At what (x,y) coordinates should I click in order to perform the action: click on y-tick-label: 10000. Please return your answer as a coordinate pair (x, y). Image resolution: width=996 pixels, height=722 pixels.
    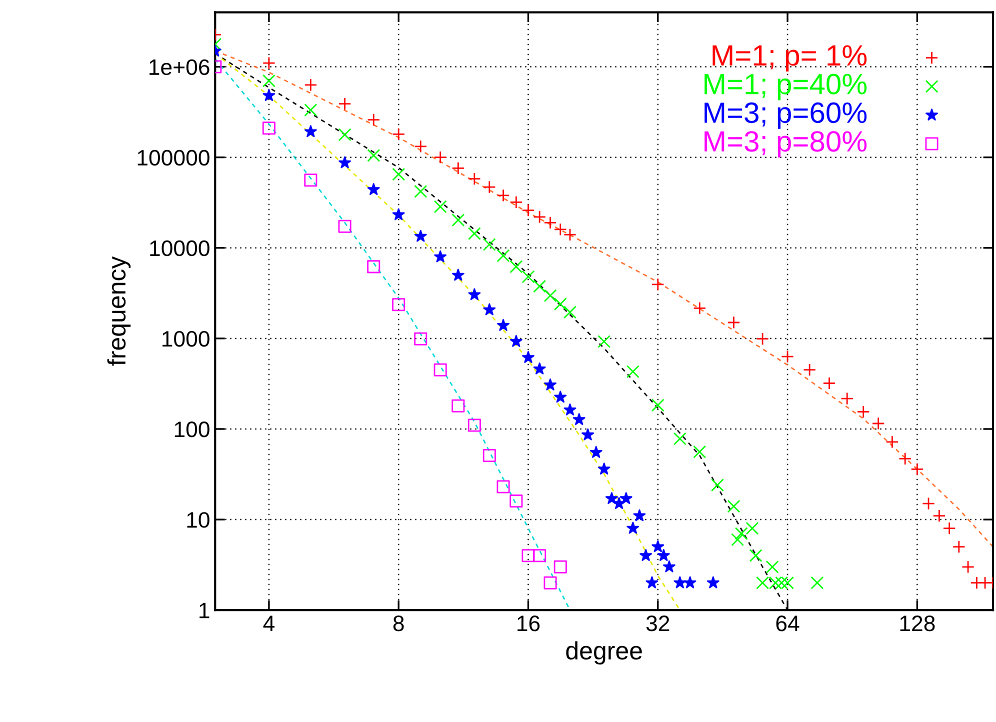
    Looking at the image, I should click on (180, 248).